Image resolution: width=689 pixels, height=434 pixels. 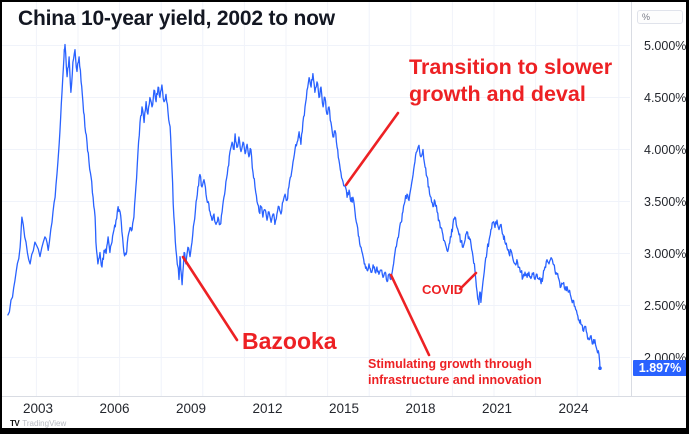 I want to click on chart-title: China 10-year yield, 2002 to now, so click(x=176, y=18).